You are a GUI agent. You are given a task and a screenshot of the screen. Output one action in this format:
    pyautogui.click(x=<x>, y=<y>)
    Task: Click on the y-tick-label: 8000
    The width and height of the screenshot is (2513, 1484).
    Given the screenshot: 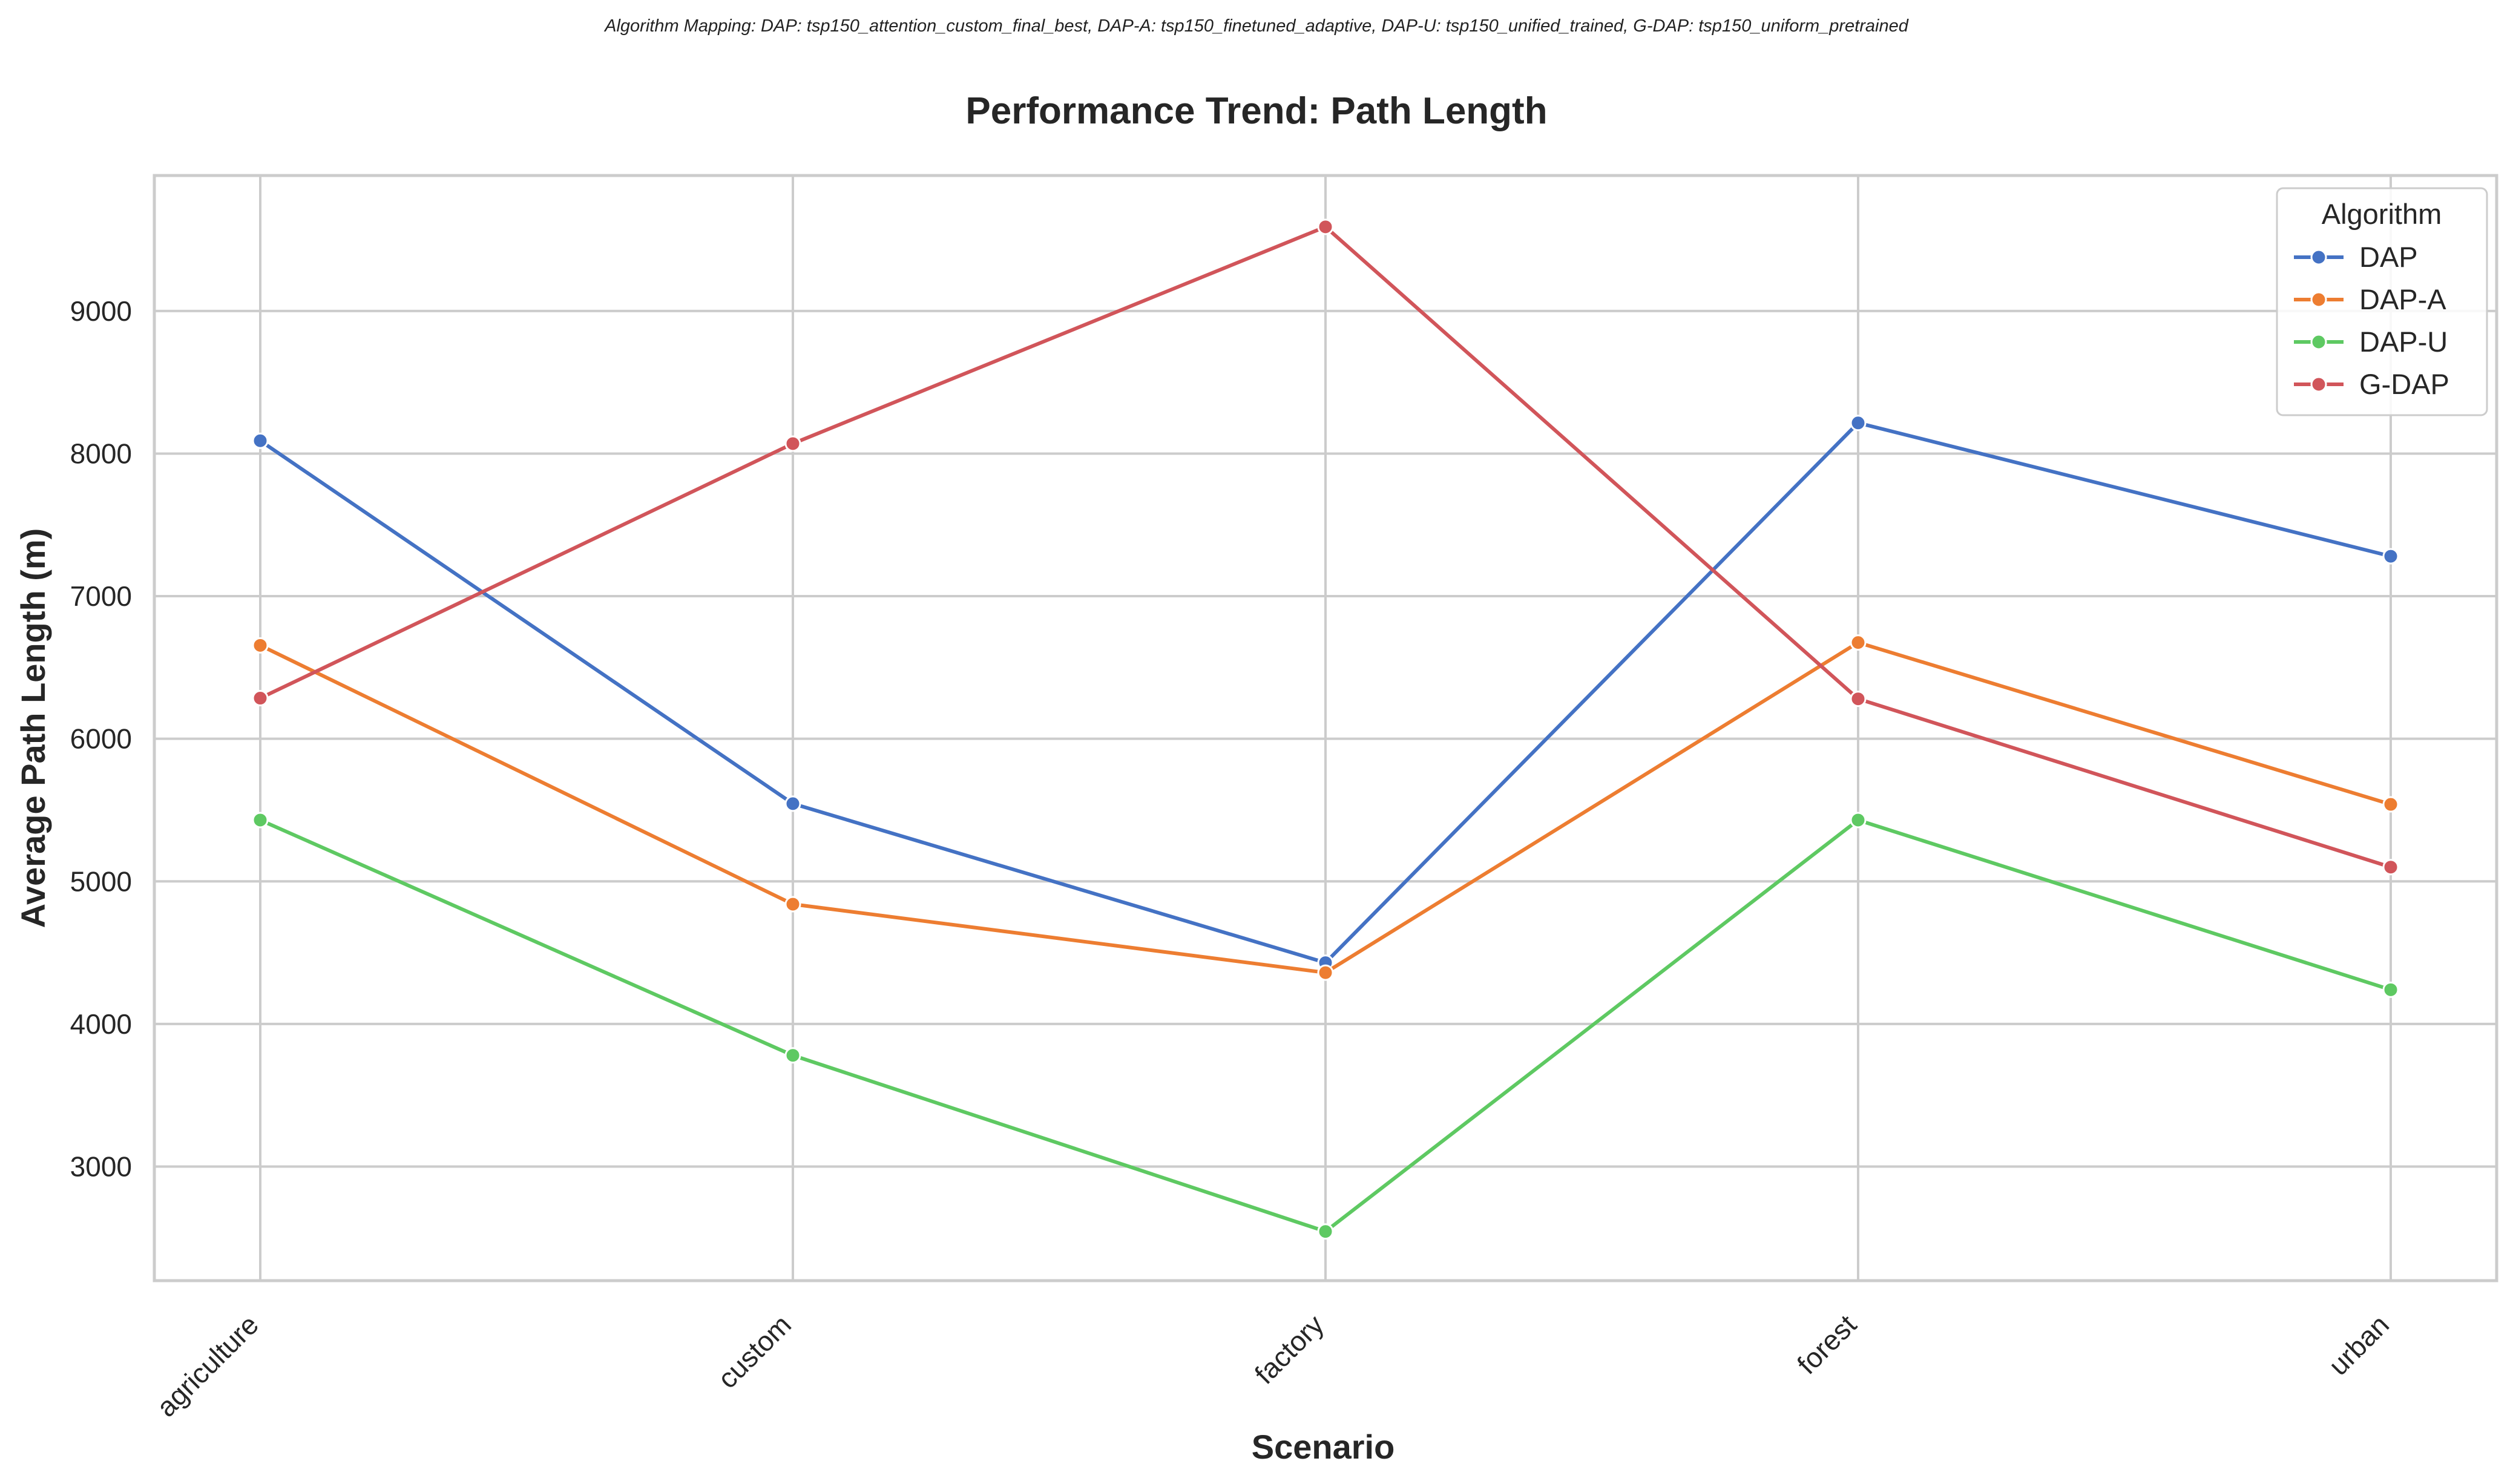 What is the action you would take?
    pyautogui.click(x=101, y=454)
    